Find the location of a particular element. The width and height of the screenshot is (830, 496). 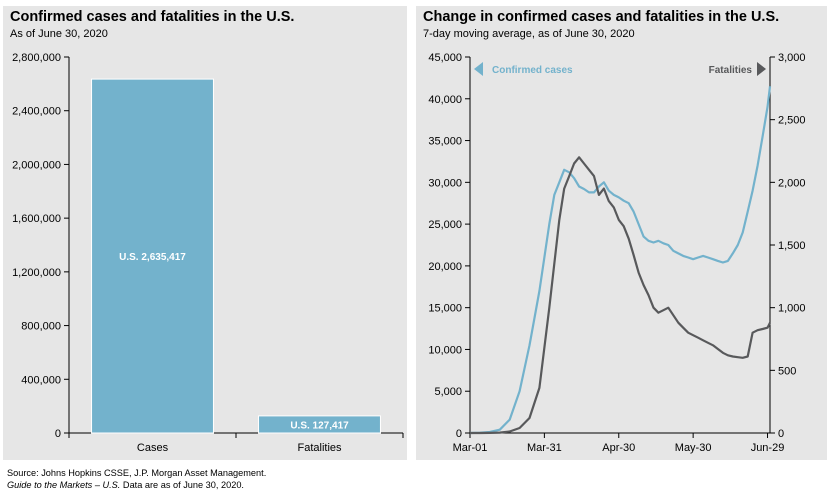

line-right-tick-label: 3,000 is located at coordinates (792, 58).